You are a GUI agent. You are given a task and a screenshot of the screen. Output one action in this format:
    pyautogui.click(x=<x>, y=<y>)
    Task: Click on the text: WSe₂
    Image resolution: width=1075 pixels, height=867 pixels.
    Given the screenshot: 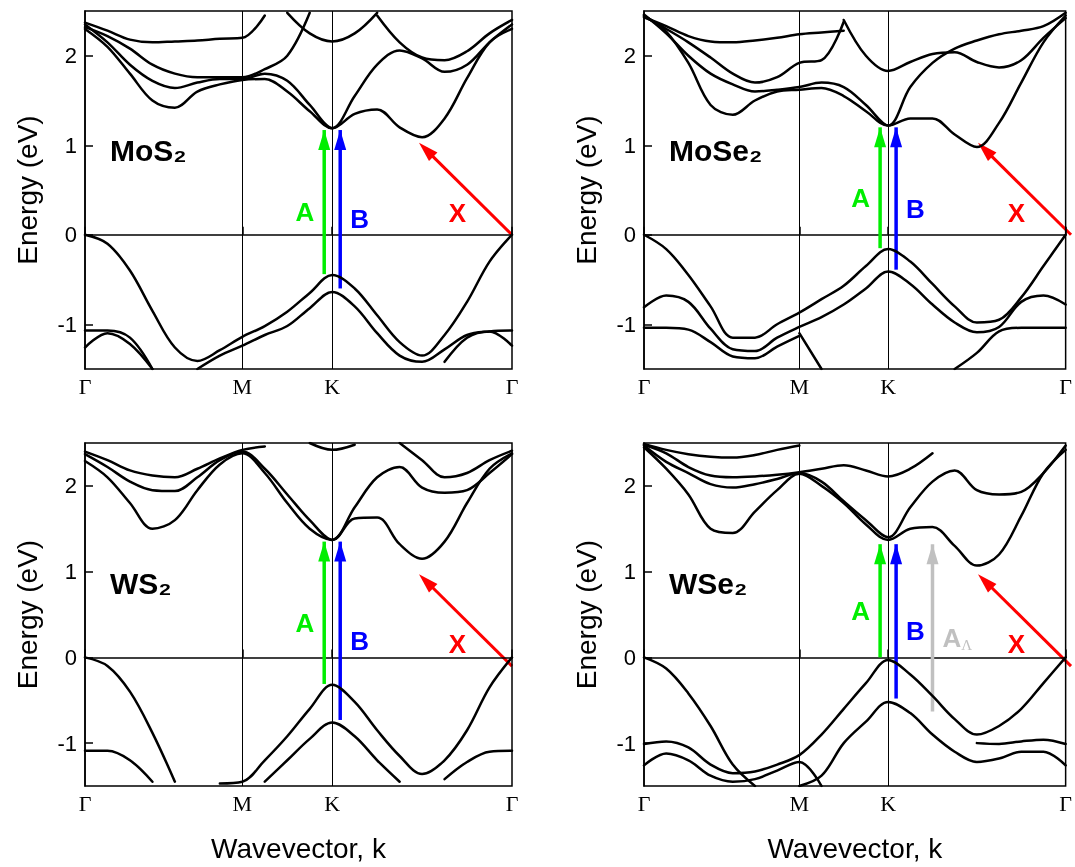 What is the action you would take?
    pyautogui.click(x=708, y=583)
    